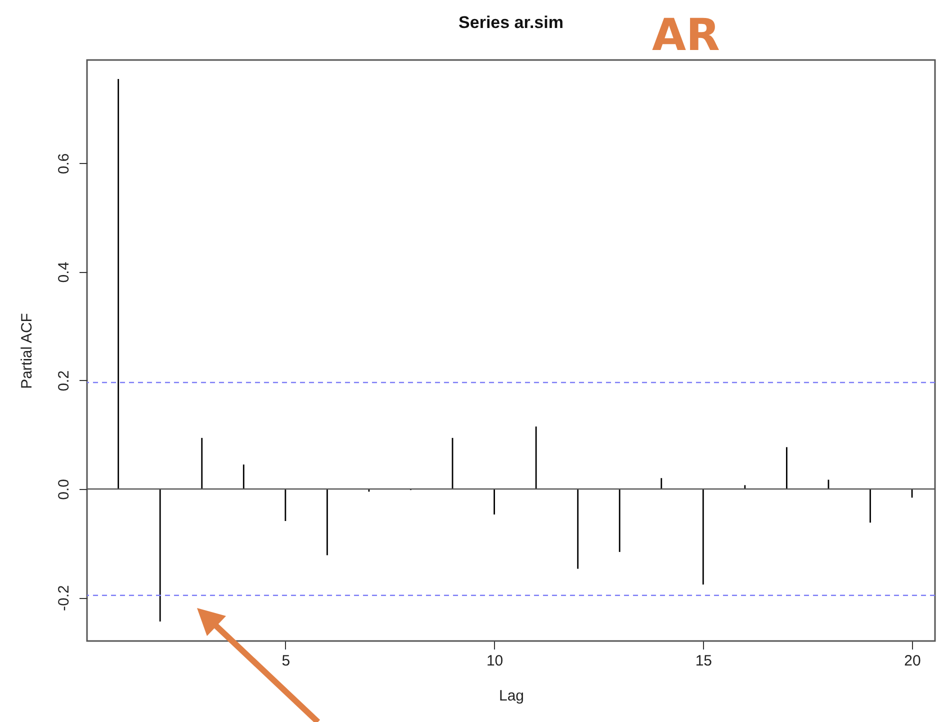 This screenshot has height=722, width=943. Describe the element at coordinates (703, 661) in the screenshot. I see `x-tick-label: 15` at that location.